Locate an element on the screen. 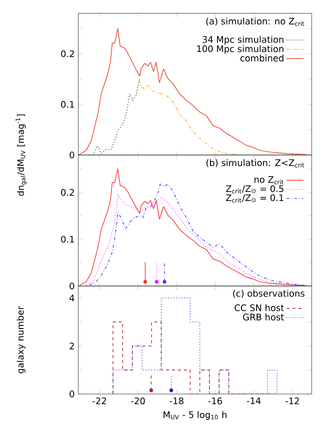 This screenshot has height=440, width=326. legend-label: GRB host is located at coordinates (263, 317).